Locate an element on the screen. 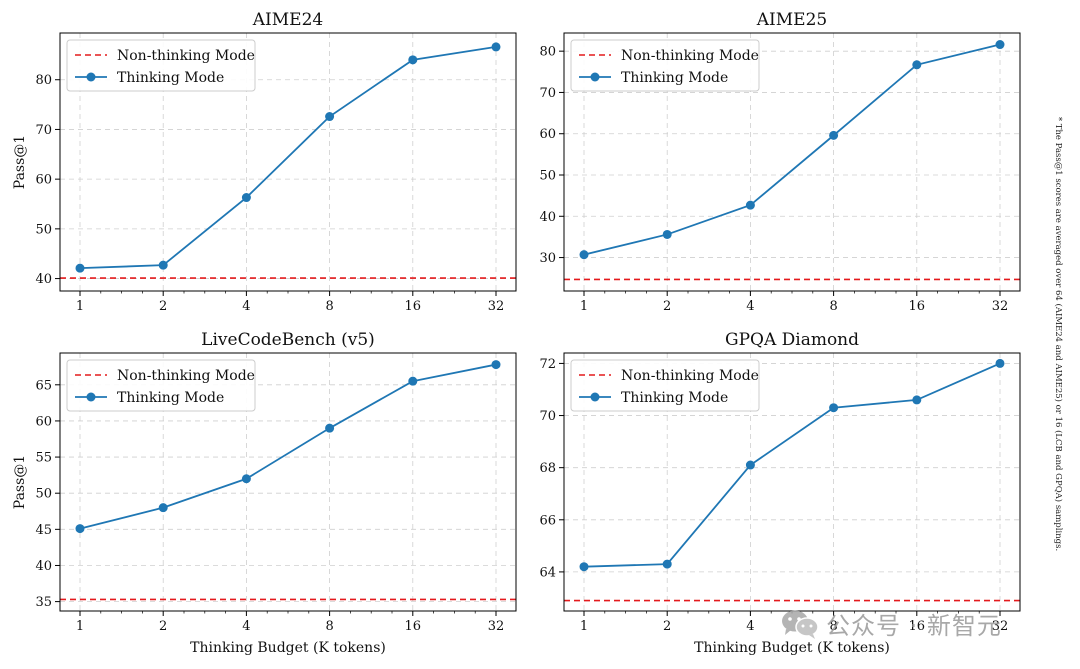 Image resolution: width=1080 pixels, height=669 pixels. watermark-text: 公众号 · 新智元 is located at coordinates (914, 626).